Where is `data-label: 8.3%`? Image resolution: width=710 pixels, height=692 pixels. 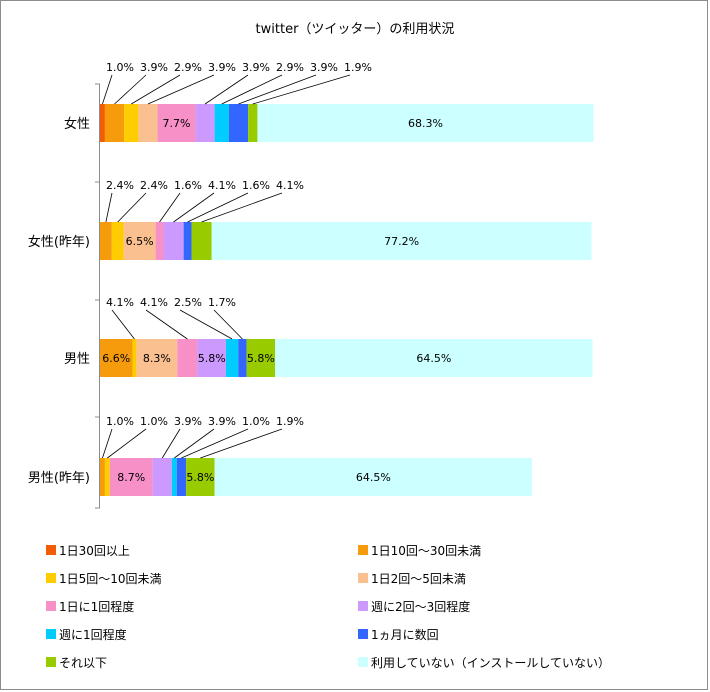 data-label: 8.3% is located at coordinates (157, 358).